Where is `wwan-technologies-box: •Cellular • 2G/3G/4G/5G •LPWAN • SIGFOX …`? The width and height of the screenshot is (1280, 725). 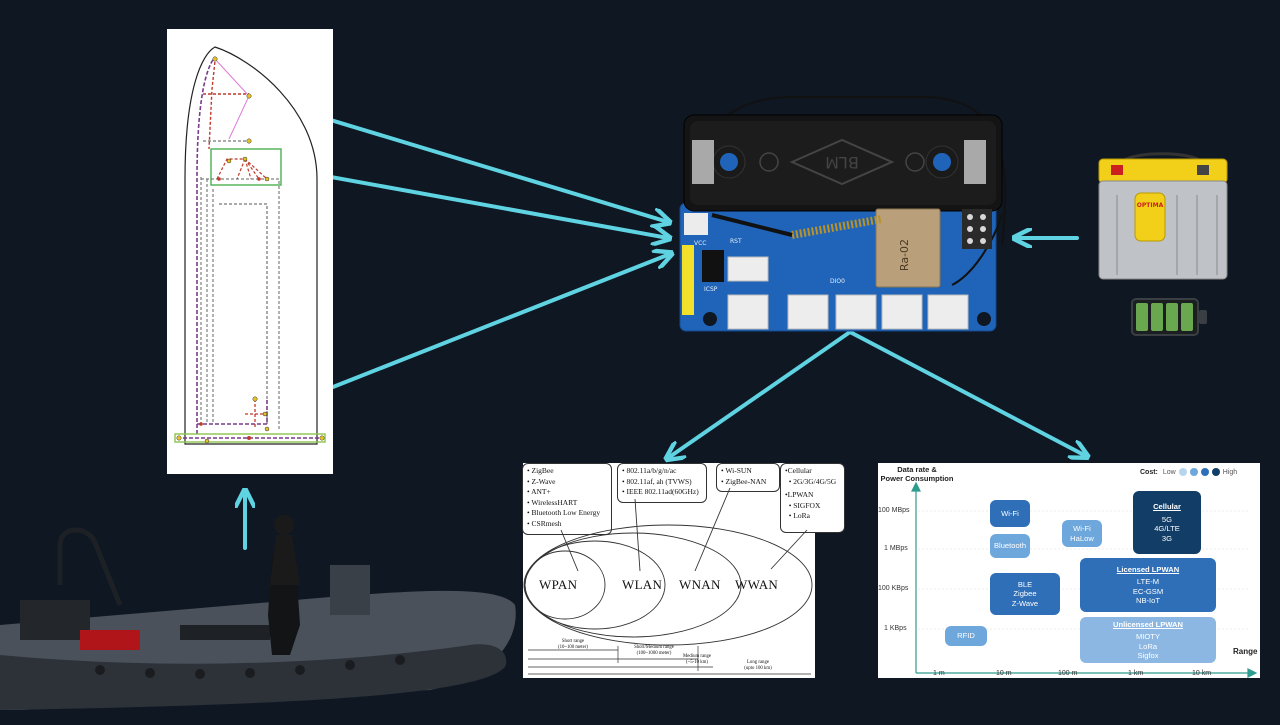
wwan-technologies-box: •Cellular • 2G/3G/4G/5G •LPWAN • SIGFOX … is located at coordinates (812, 498).